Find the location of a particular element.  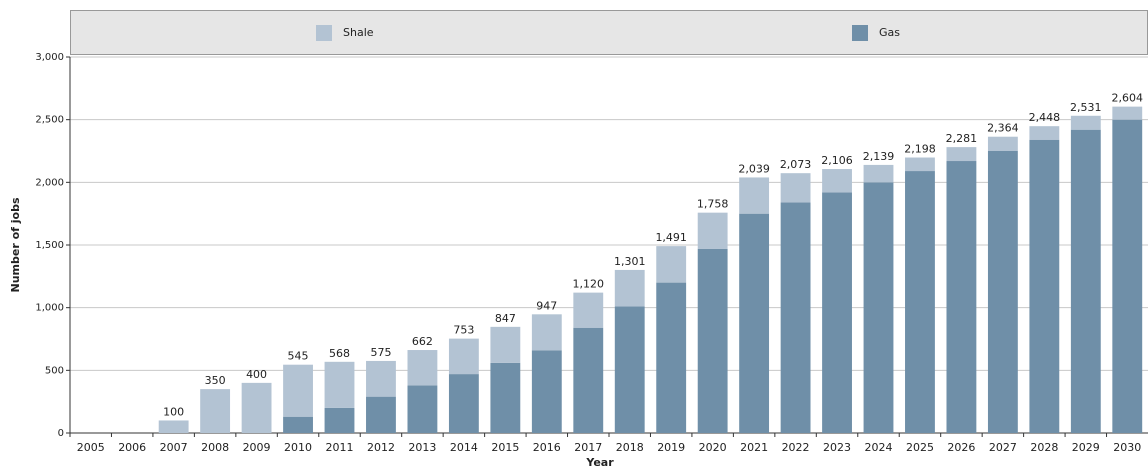

x-axis-label: Year is located at coordinates (599, 462).